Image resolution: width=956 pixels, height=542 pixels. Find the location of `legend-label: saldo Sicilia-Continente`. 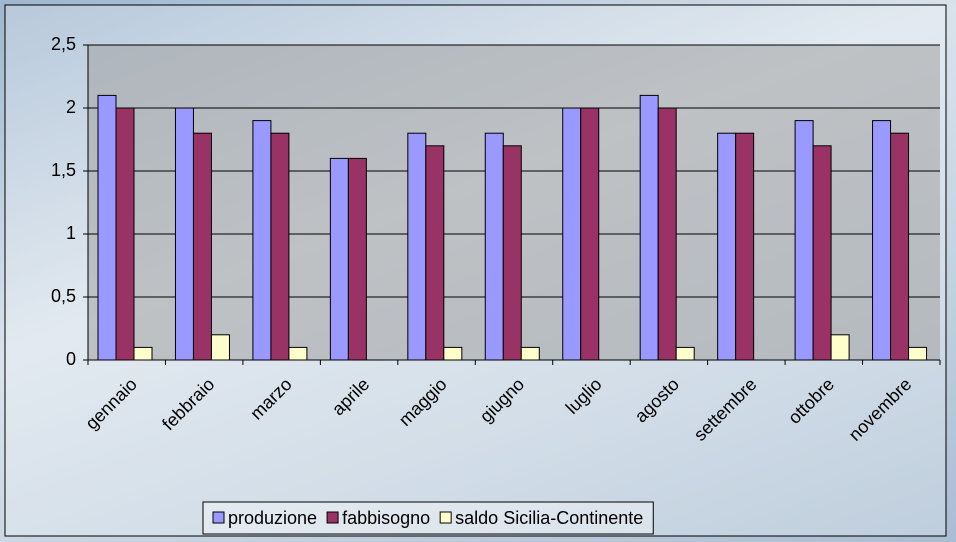

legend-label: saldo Sicilia-Continente is located at coordinates (549, 518).